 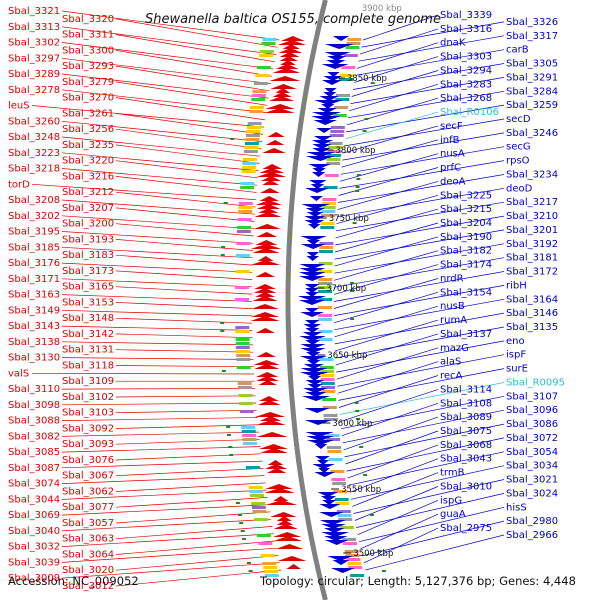 What do you see at coordinates (532, 535) in the screenshot?
I see `gene-label-right: Sbal_2966` at bounding box center [532, 535].